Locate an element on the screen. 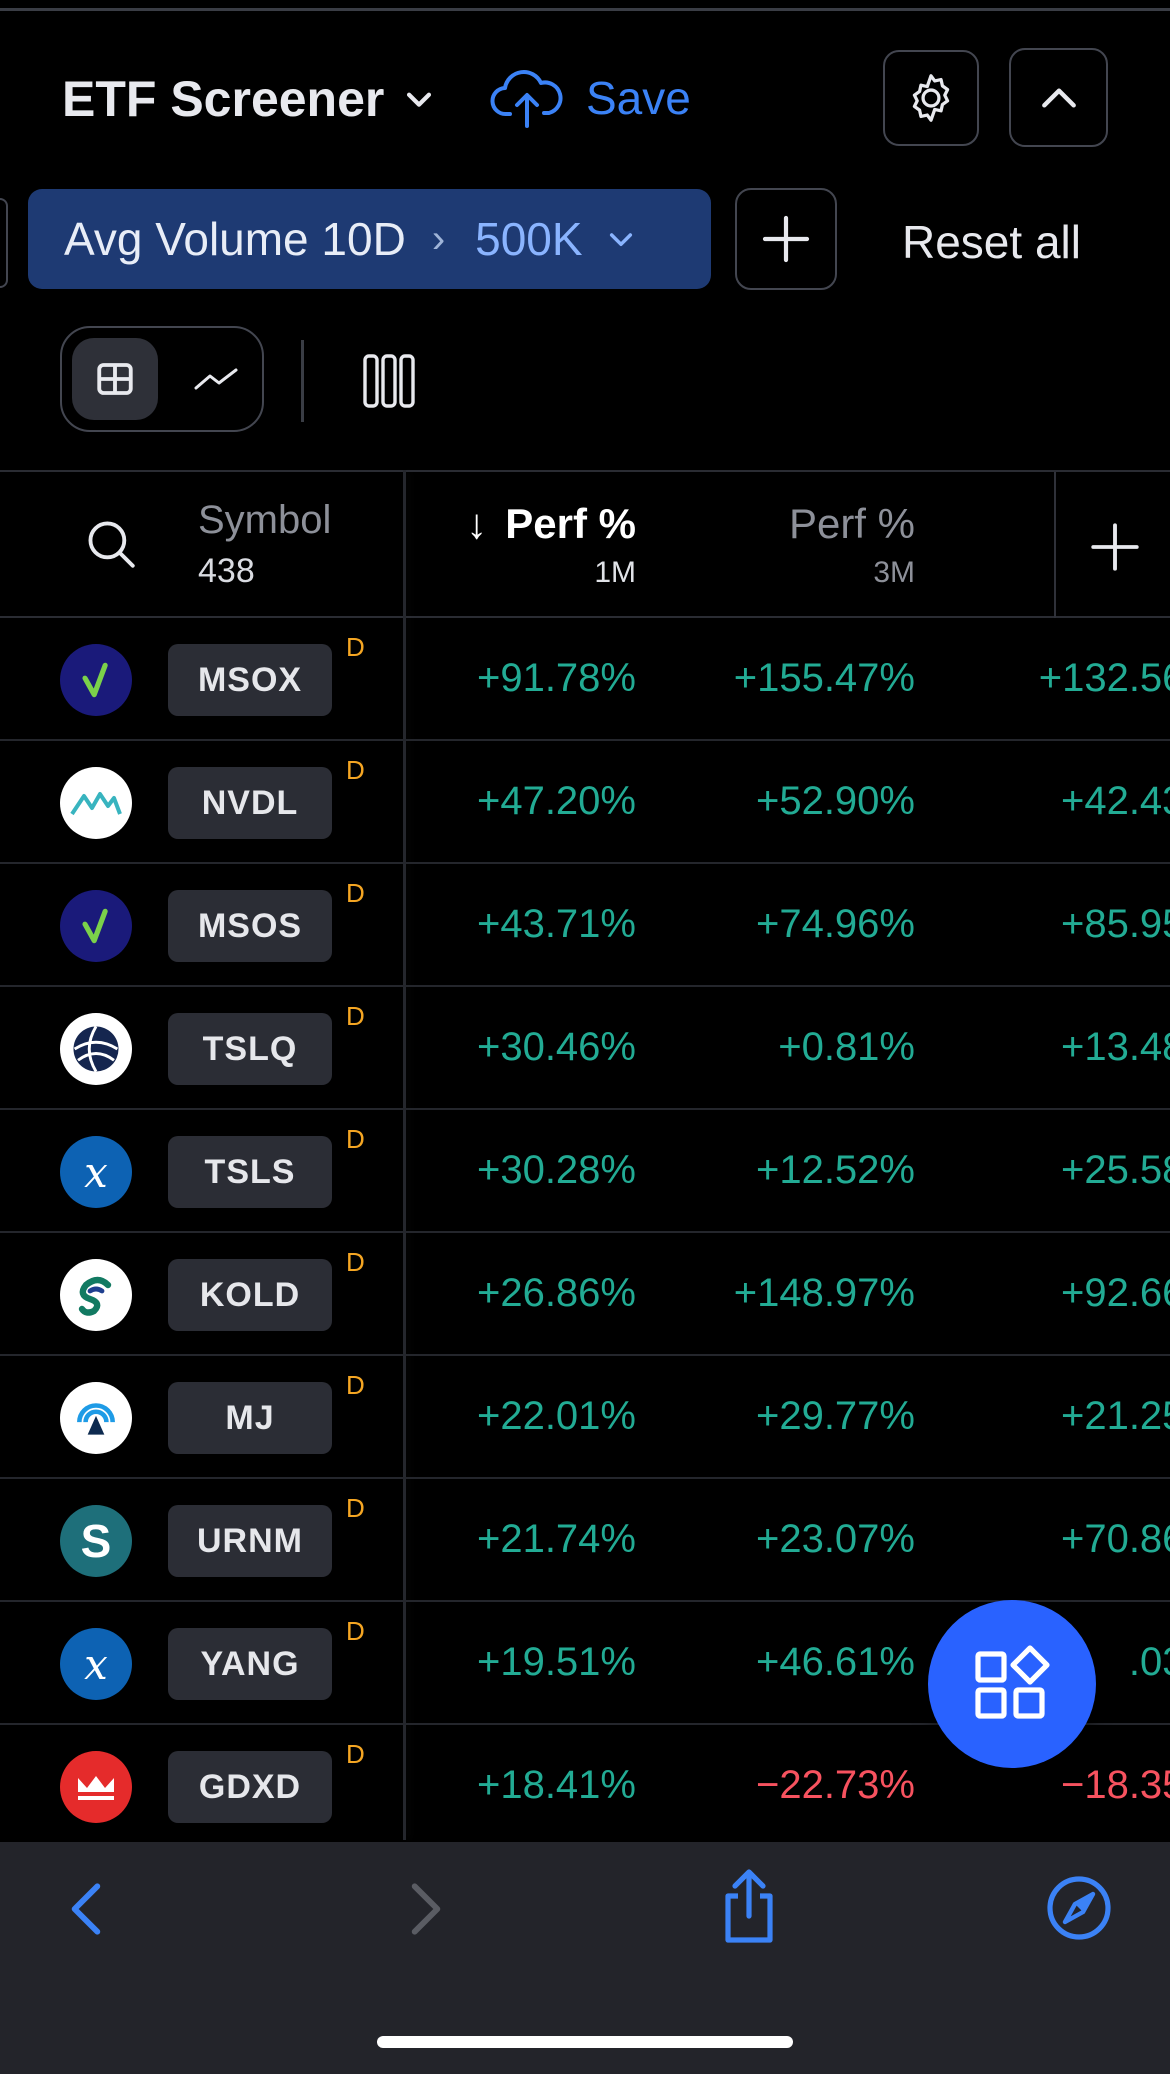 This screenshot has height=2074, width=1170. symbol-ticker: YANG is located at coordinates (250, 1664).